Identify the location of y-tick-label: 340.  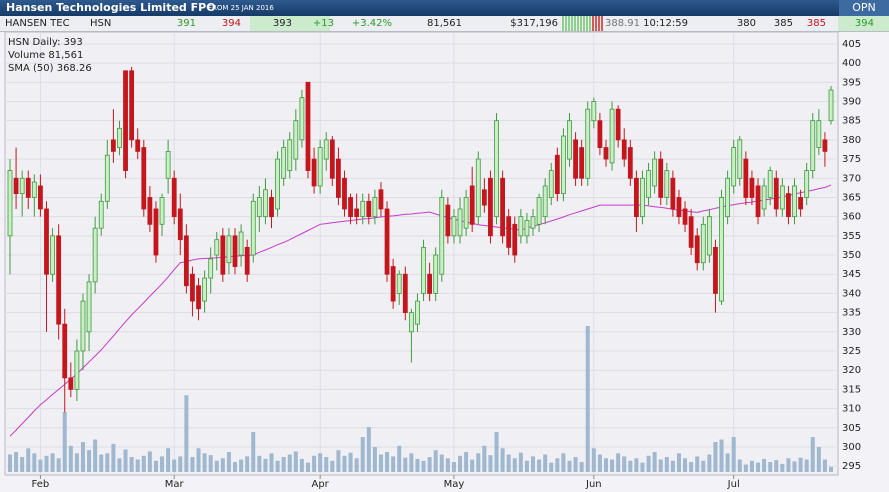
(851, 293).